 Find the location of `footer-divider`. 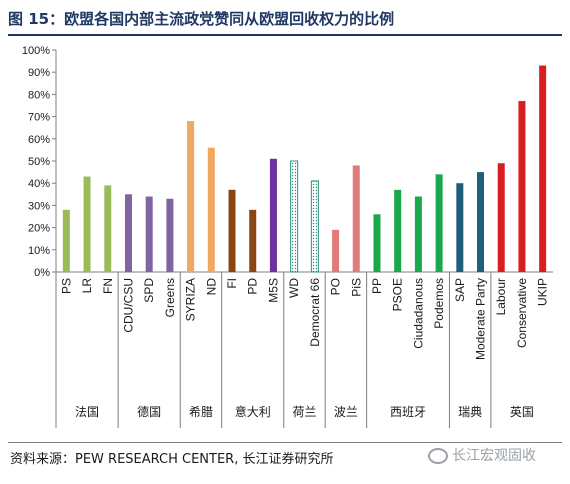

footer-divider is located at coordinates (285, 442).